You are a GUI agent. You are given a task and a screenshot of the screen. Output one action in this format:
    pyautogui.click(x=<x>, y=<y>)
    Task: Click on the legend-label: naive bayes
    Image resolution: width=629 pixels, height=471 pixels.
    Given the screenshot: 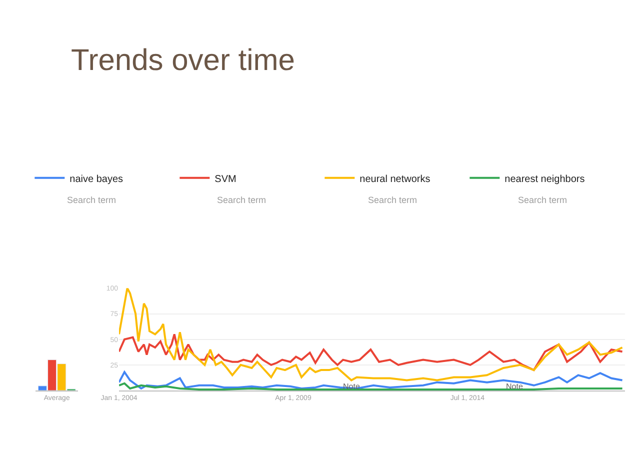 What is the action you would take?
    pyautogui.click(x=97, y=179)
    